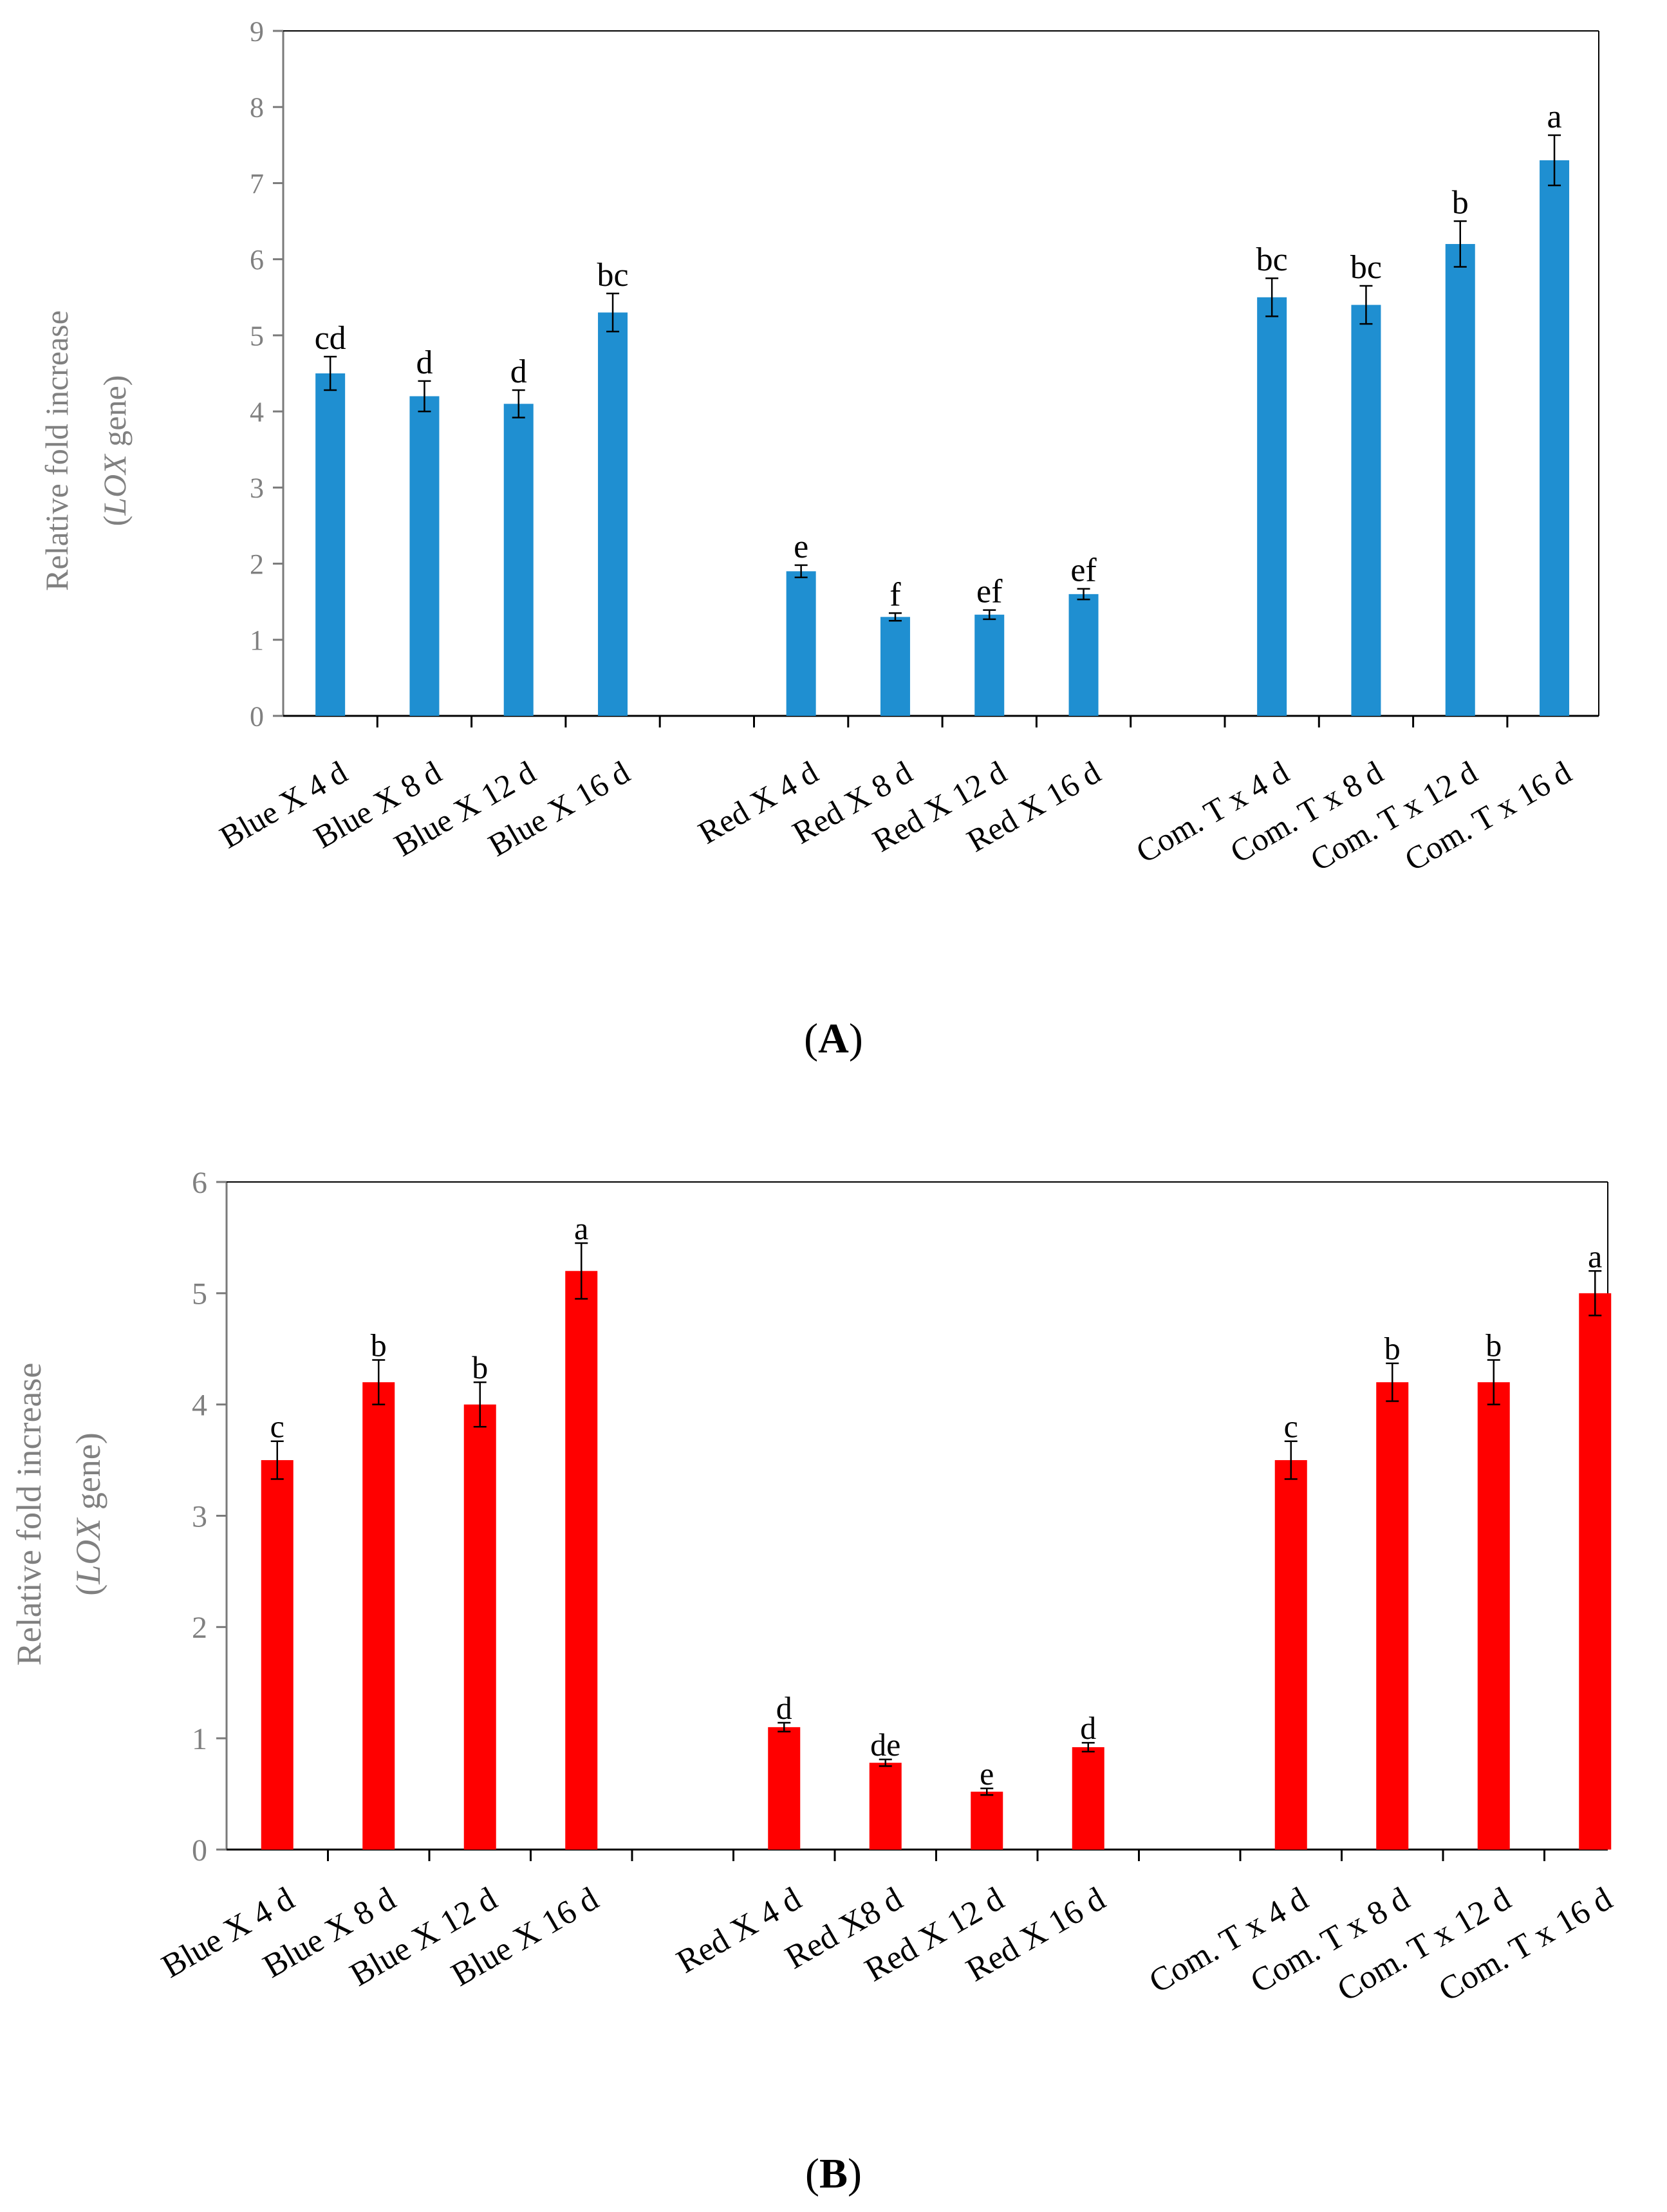  I want to click on y-axis-title-line1-b: Relative fold increase, so click(29, 1514).